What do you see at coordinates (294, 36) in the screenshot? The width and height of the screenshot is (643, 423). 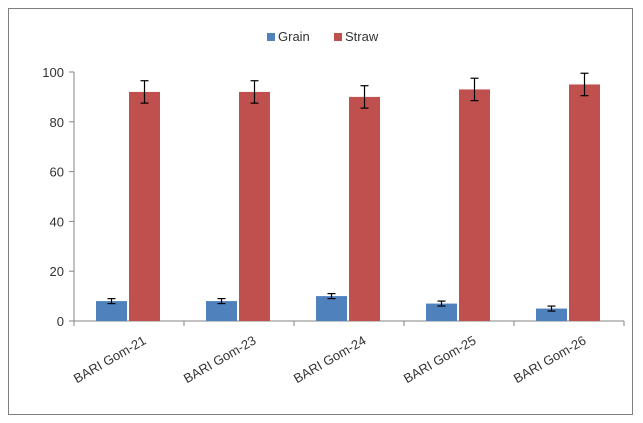 I see `legend-label-grain: Grain` at bounding box center [294, 36].